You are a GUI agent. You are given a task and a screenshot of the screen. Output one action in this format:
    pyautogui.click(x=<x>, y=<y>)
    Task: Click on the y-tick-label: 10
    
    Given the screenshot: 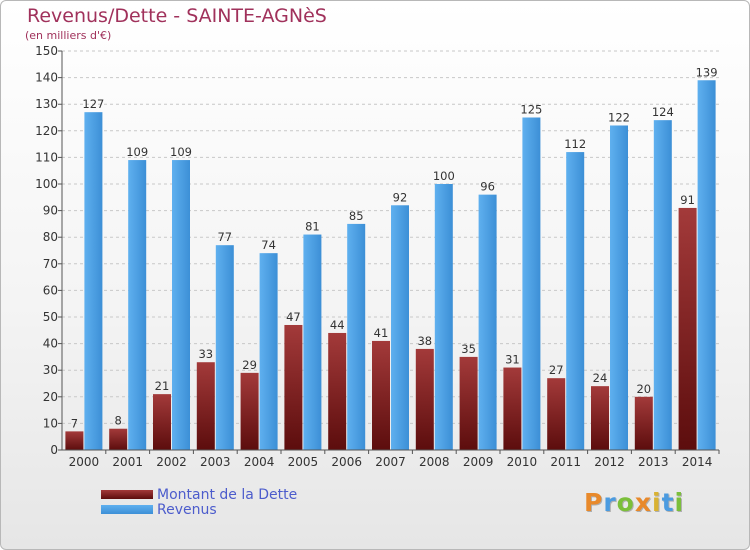 What is the action you would take?
    pyautogui.click(x=50, y=423)
    